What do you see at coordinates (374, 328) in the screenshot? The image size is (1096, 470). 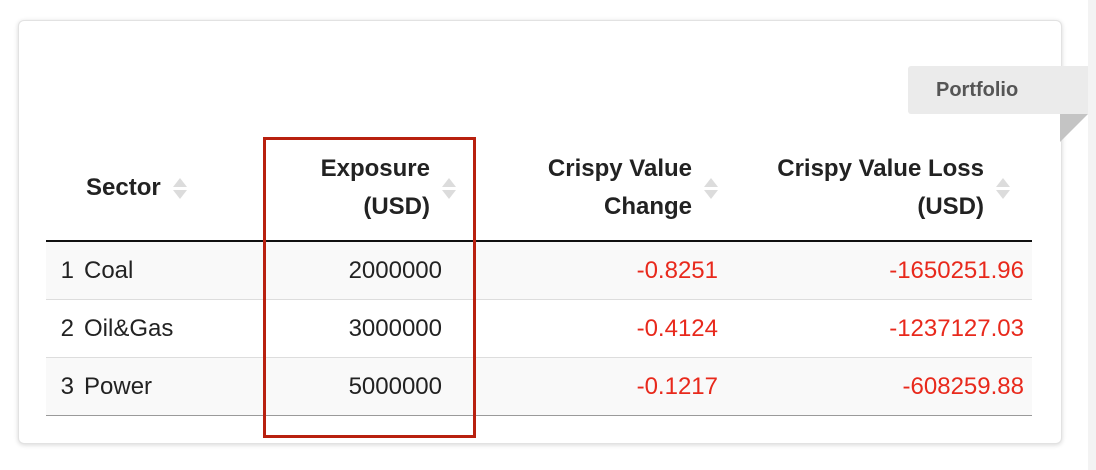 I see `exposure-cell: 3000000` at bounding box center [374, 328].